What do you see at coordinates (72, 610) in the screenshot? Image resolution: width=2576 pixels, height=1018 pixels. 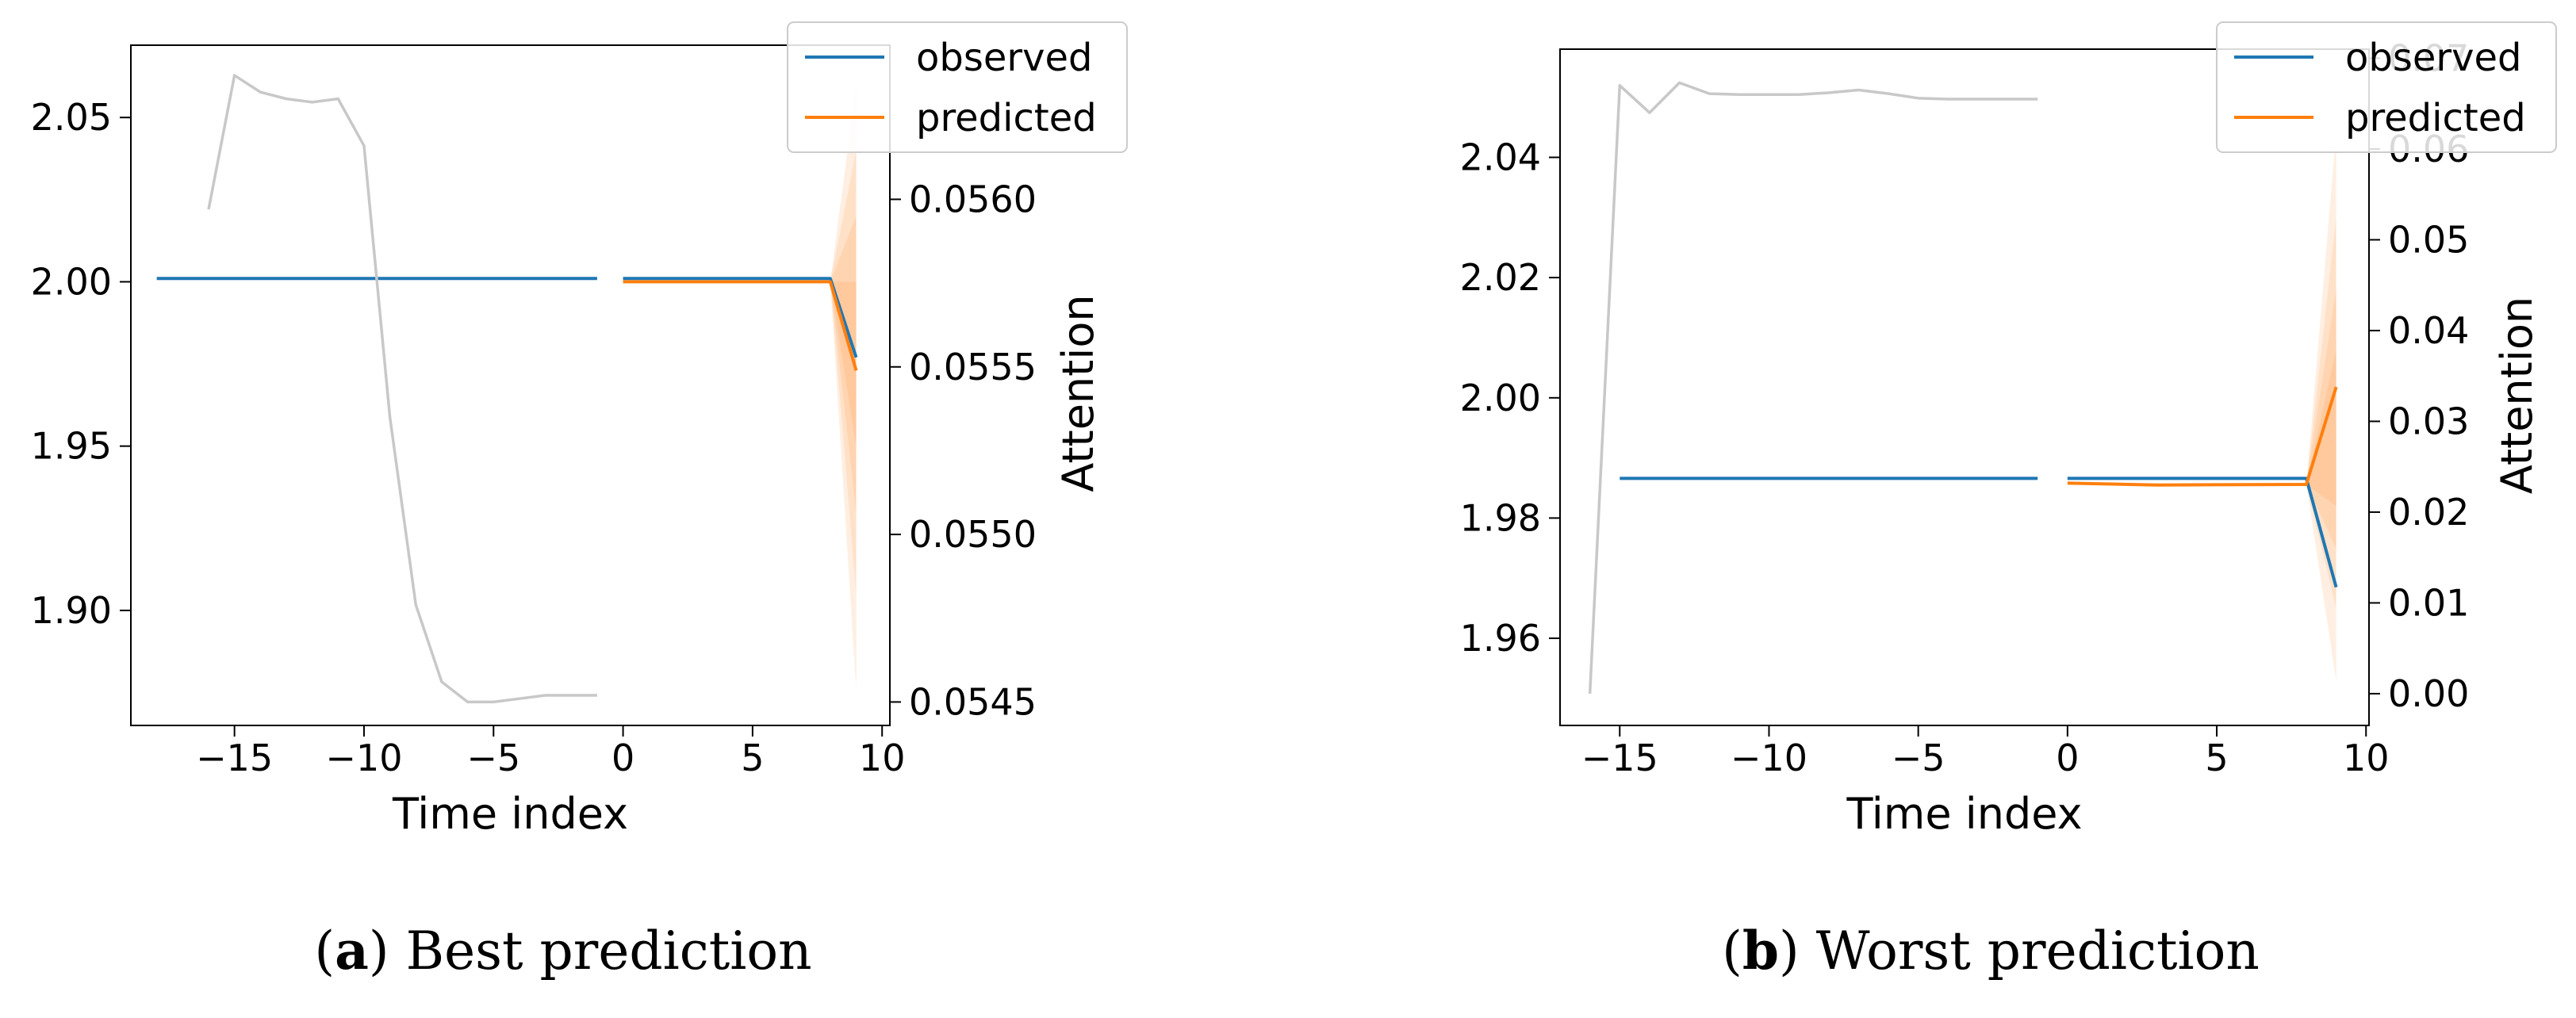 I see `y-tick-label: 1.90` at bounding box center [72, 610].